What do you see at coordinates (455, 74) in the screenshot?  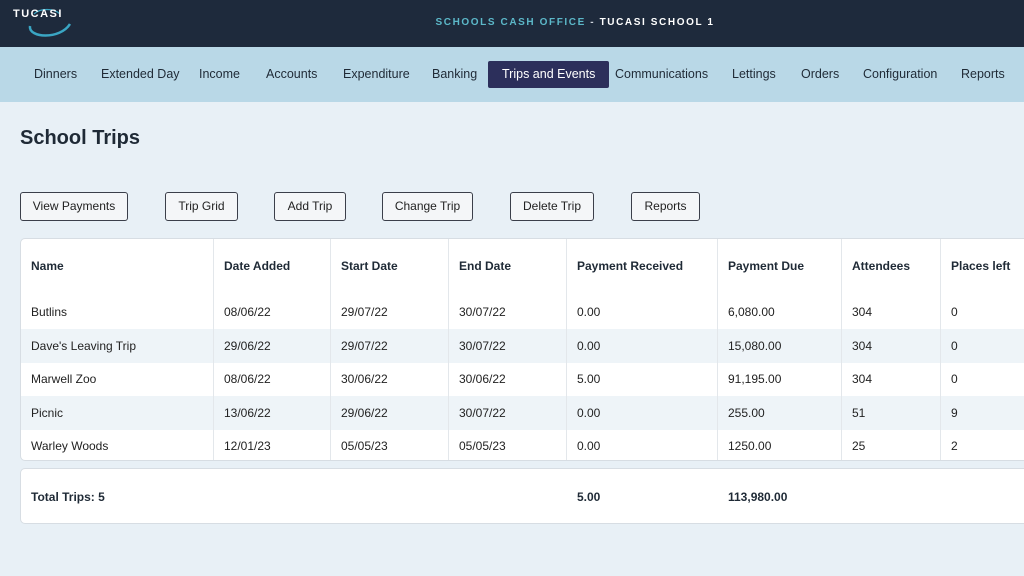 I see `nav-banking: Banking` at bounding box center [455, 74].